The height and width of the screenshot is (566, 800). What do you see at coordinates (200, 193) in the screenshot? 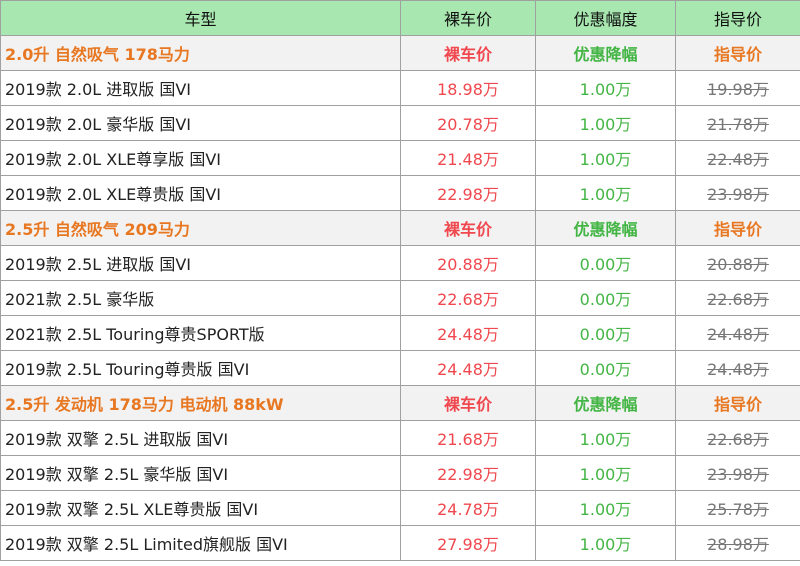
I see `model-cell: 2019款 2.0L XLE尊贵版 国VI` at bounding box center [200, 193].